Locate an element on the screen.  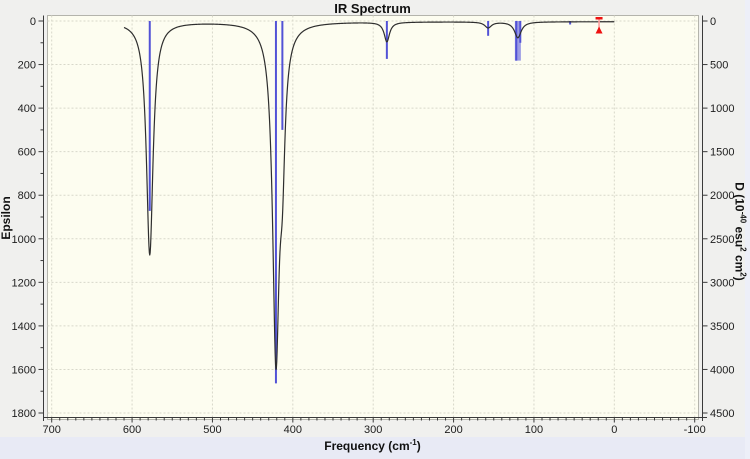
window-bottom-strip is located at coordinates (375, 448).